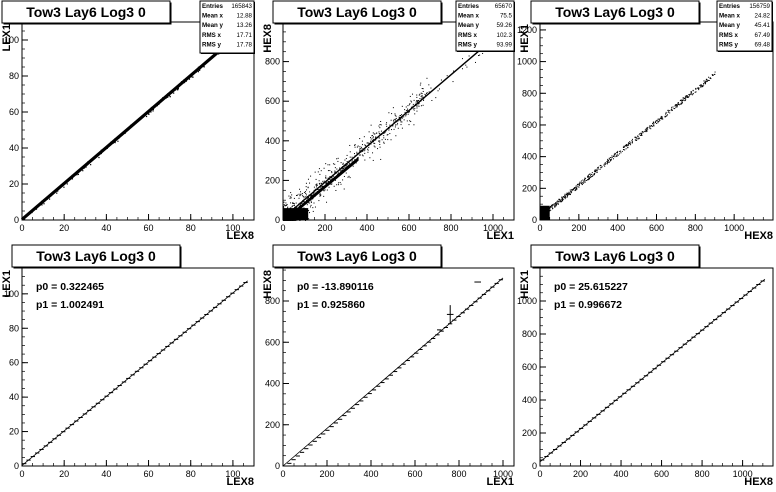 Image resolution: width=776 pixels, height=492 pixels. I want to click on y-axis-label: HEX8, so click(268, 38).